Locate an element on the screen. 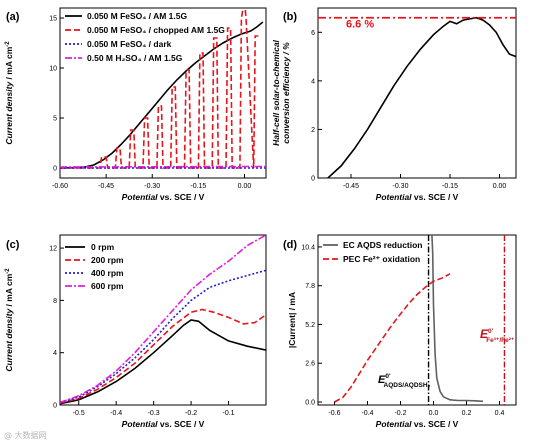 Image resolution: width=546 pixels, height=443 pixels. x-tick-label: -0.1 is located at coordinates (229, 413).